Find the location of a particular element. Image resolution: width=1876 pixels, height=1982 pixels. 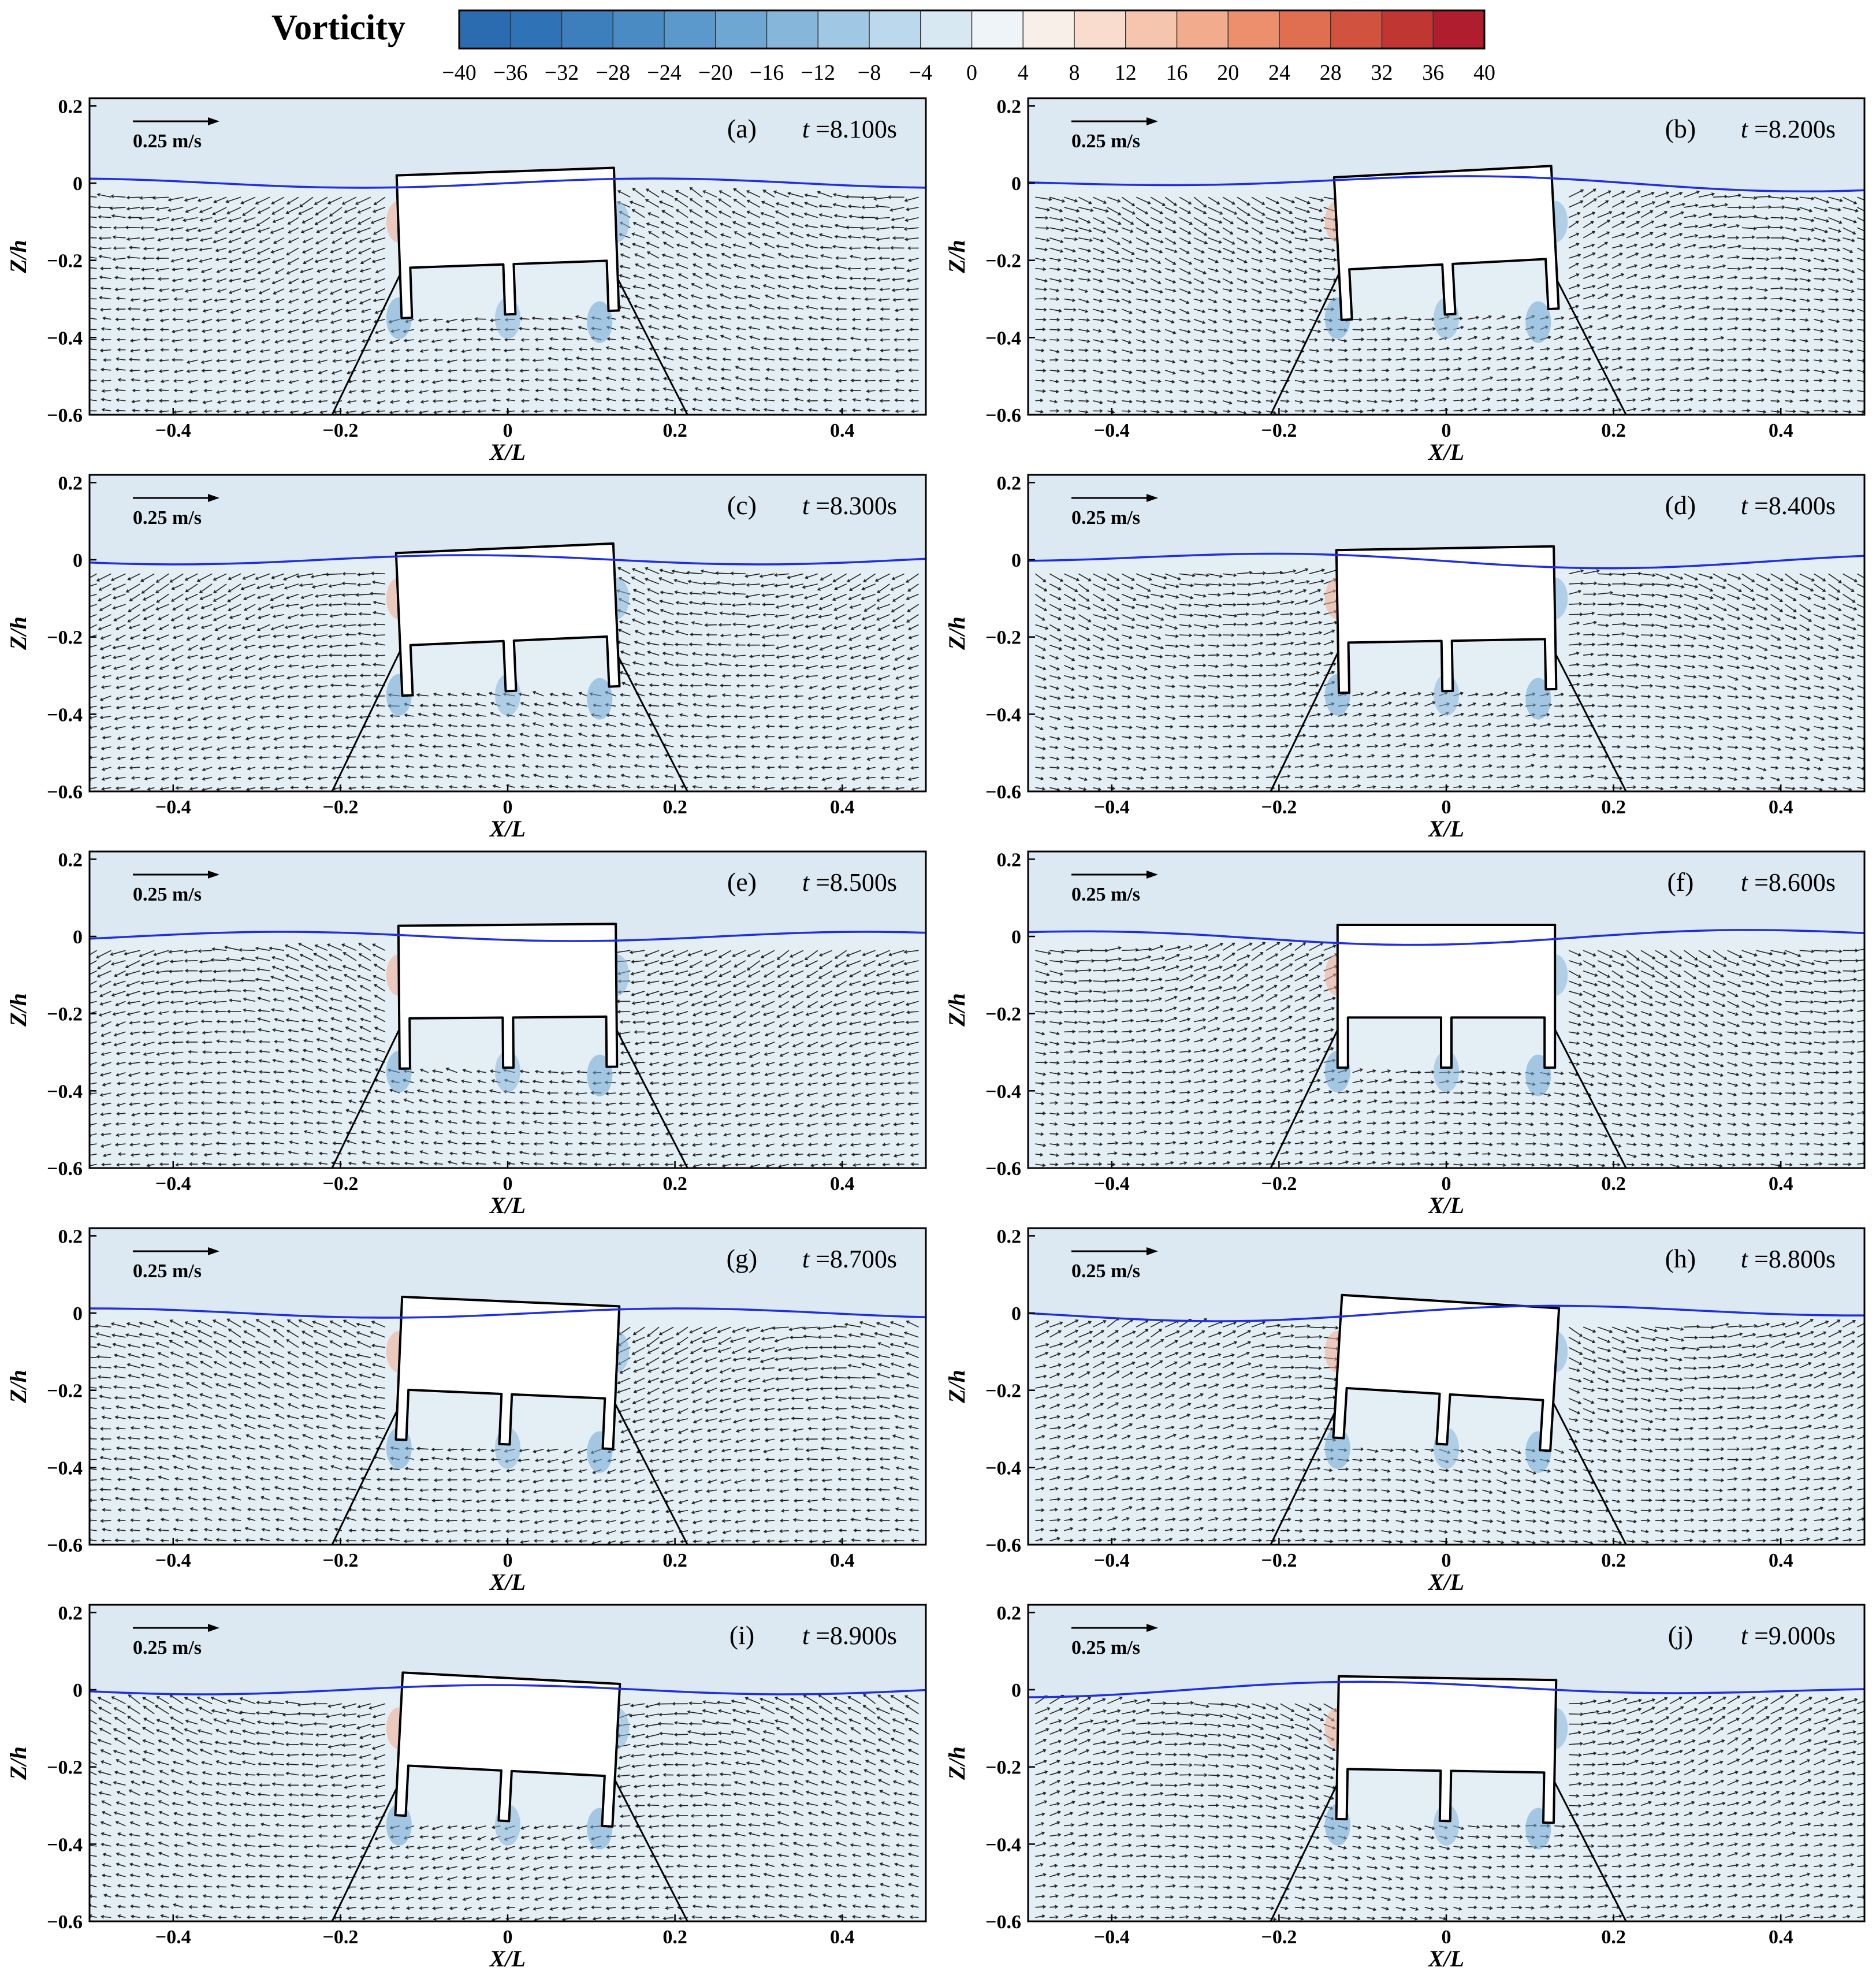

floating-hull is located at coordinates (507, 619).